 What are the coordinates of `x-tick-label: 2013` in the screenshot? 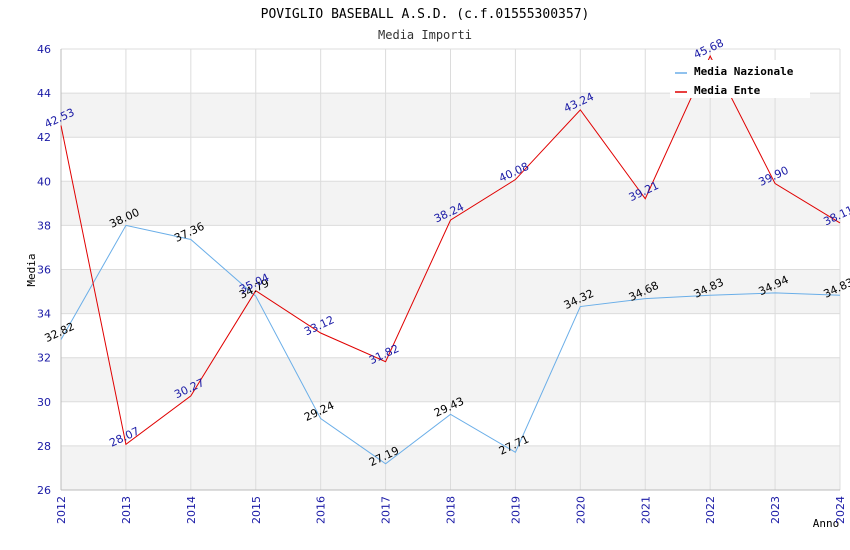 It's located at (126, 510).